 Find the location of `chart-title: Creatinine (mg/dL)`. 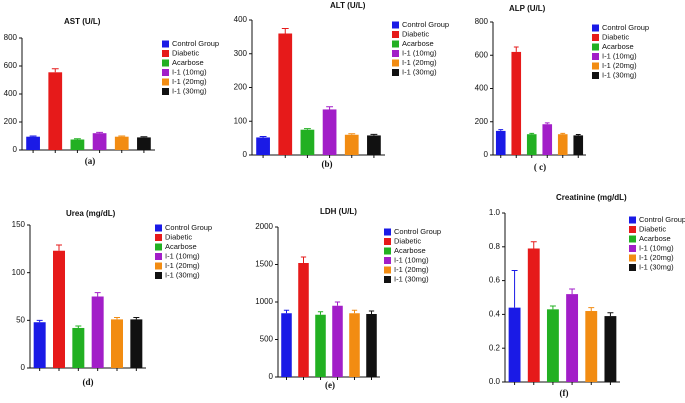

chart-title: Creatinine (mg/dL) is located at coordinates (591, 197).